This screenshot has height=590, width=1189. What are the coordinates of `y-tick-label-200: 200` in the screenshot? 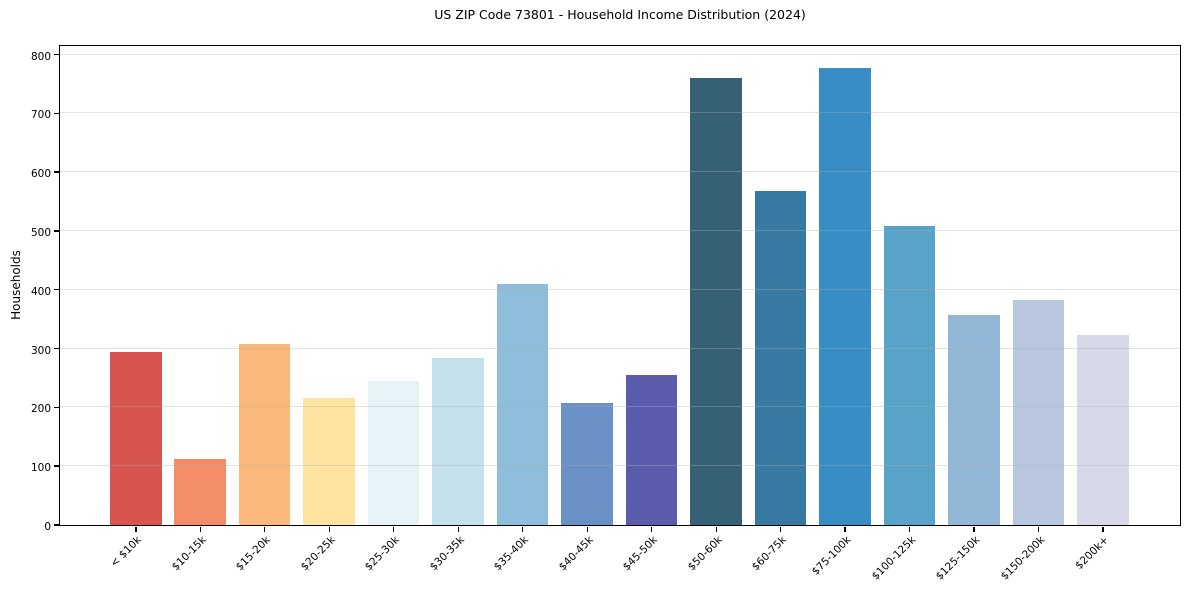 It's located at (40, 409).